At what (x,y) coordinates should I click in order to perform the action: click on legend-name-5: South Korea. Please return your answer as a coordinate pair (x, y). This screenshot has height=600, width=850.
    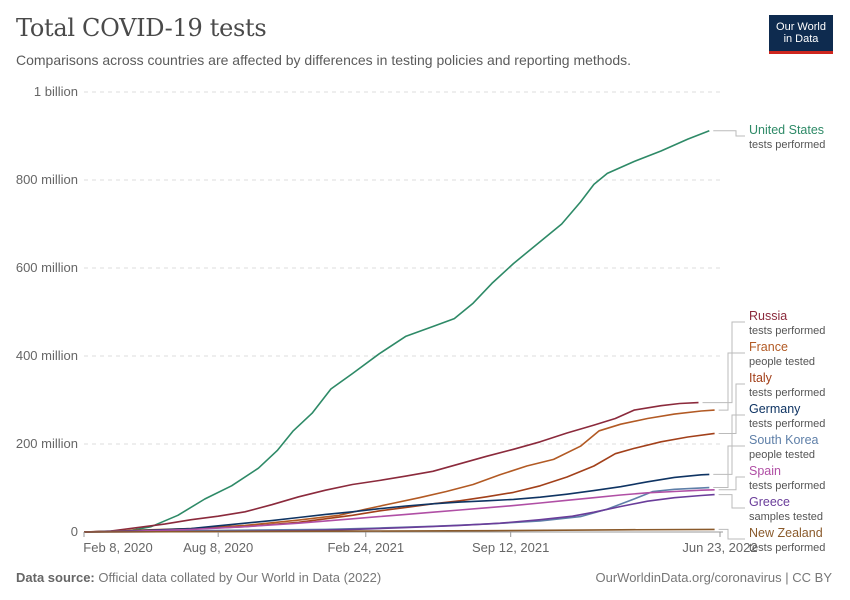
    Looking at the image, I should click on (784, 440).